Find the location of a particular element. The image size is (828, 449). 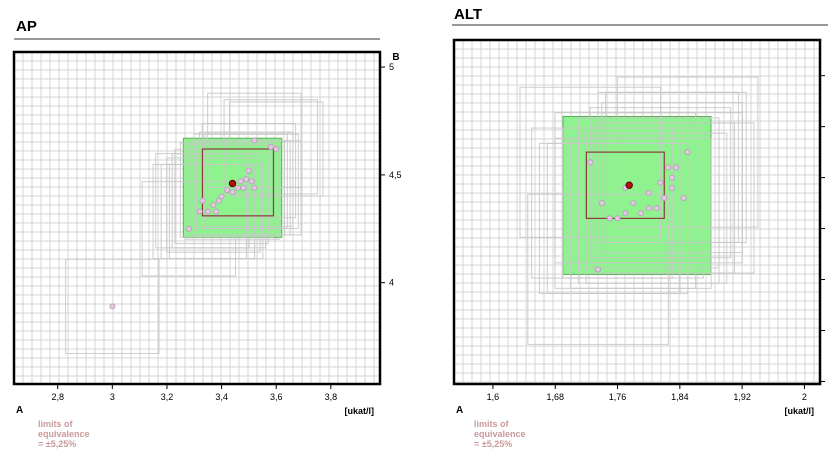

chart-title-ap: AP is located at coordinates (26, 26).